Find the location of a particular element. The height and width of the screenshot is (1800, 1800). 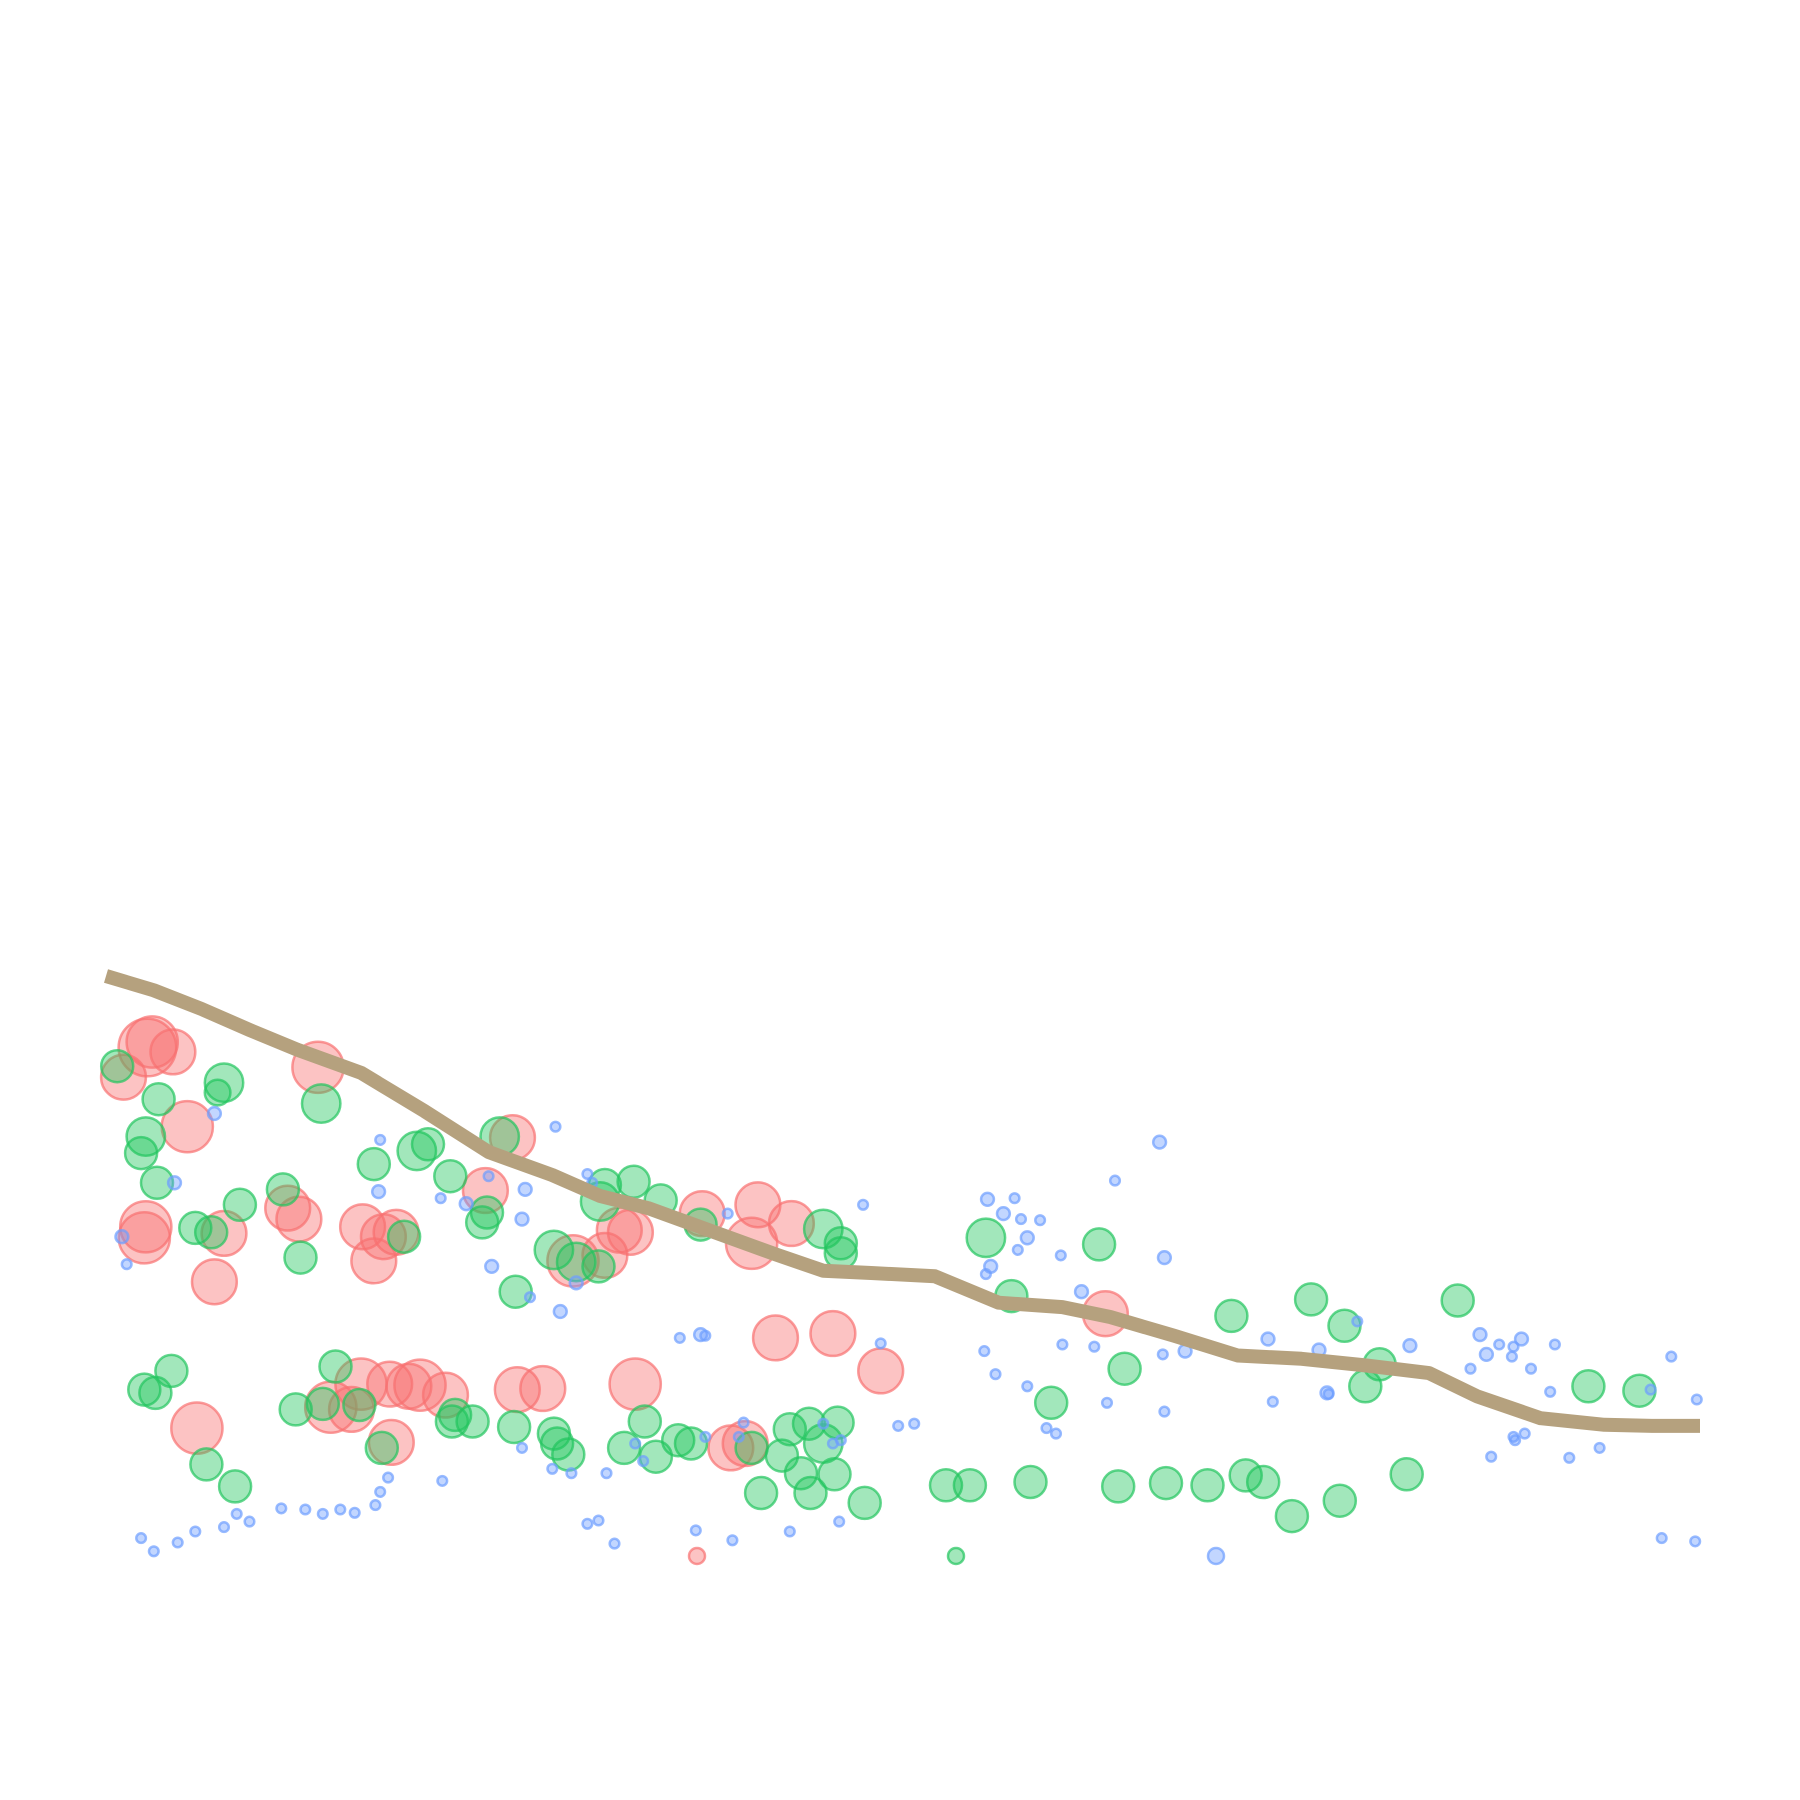

legend-marker-green is located at coordinates (956, 1556).